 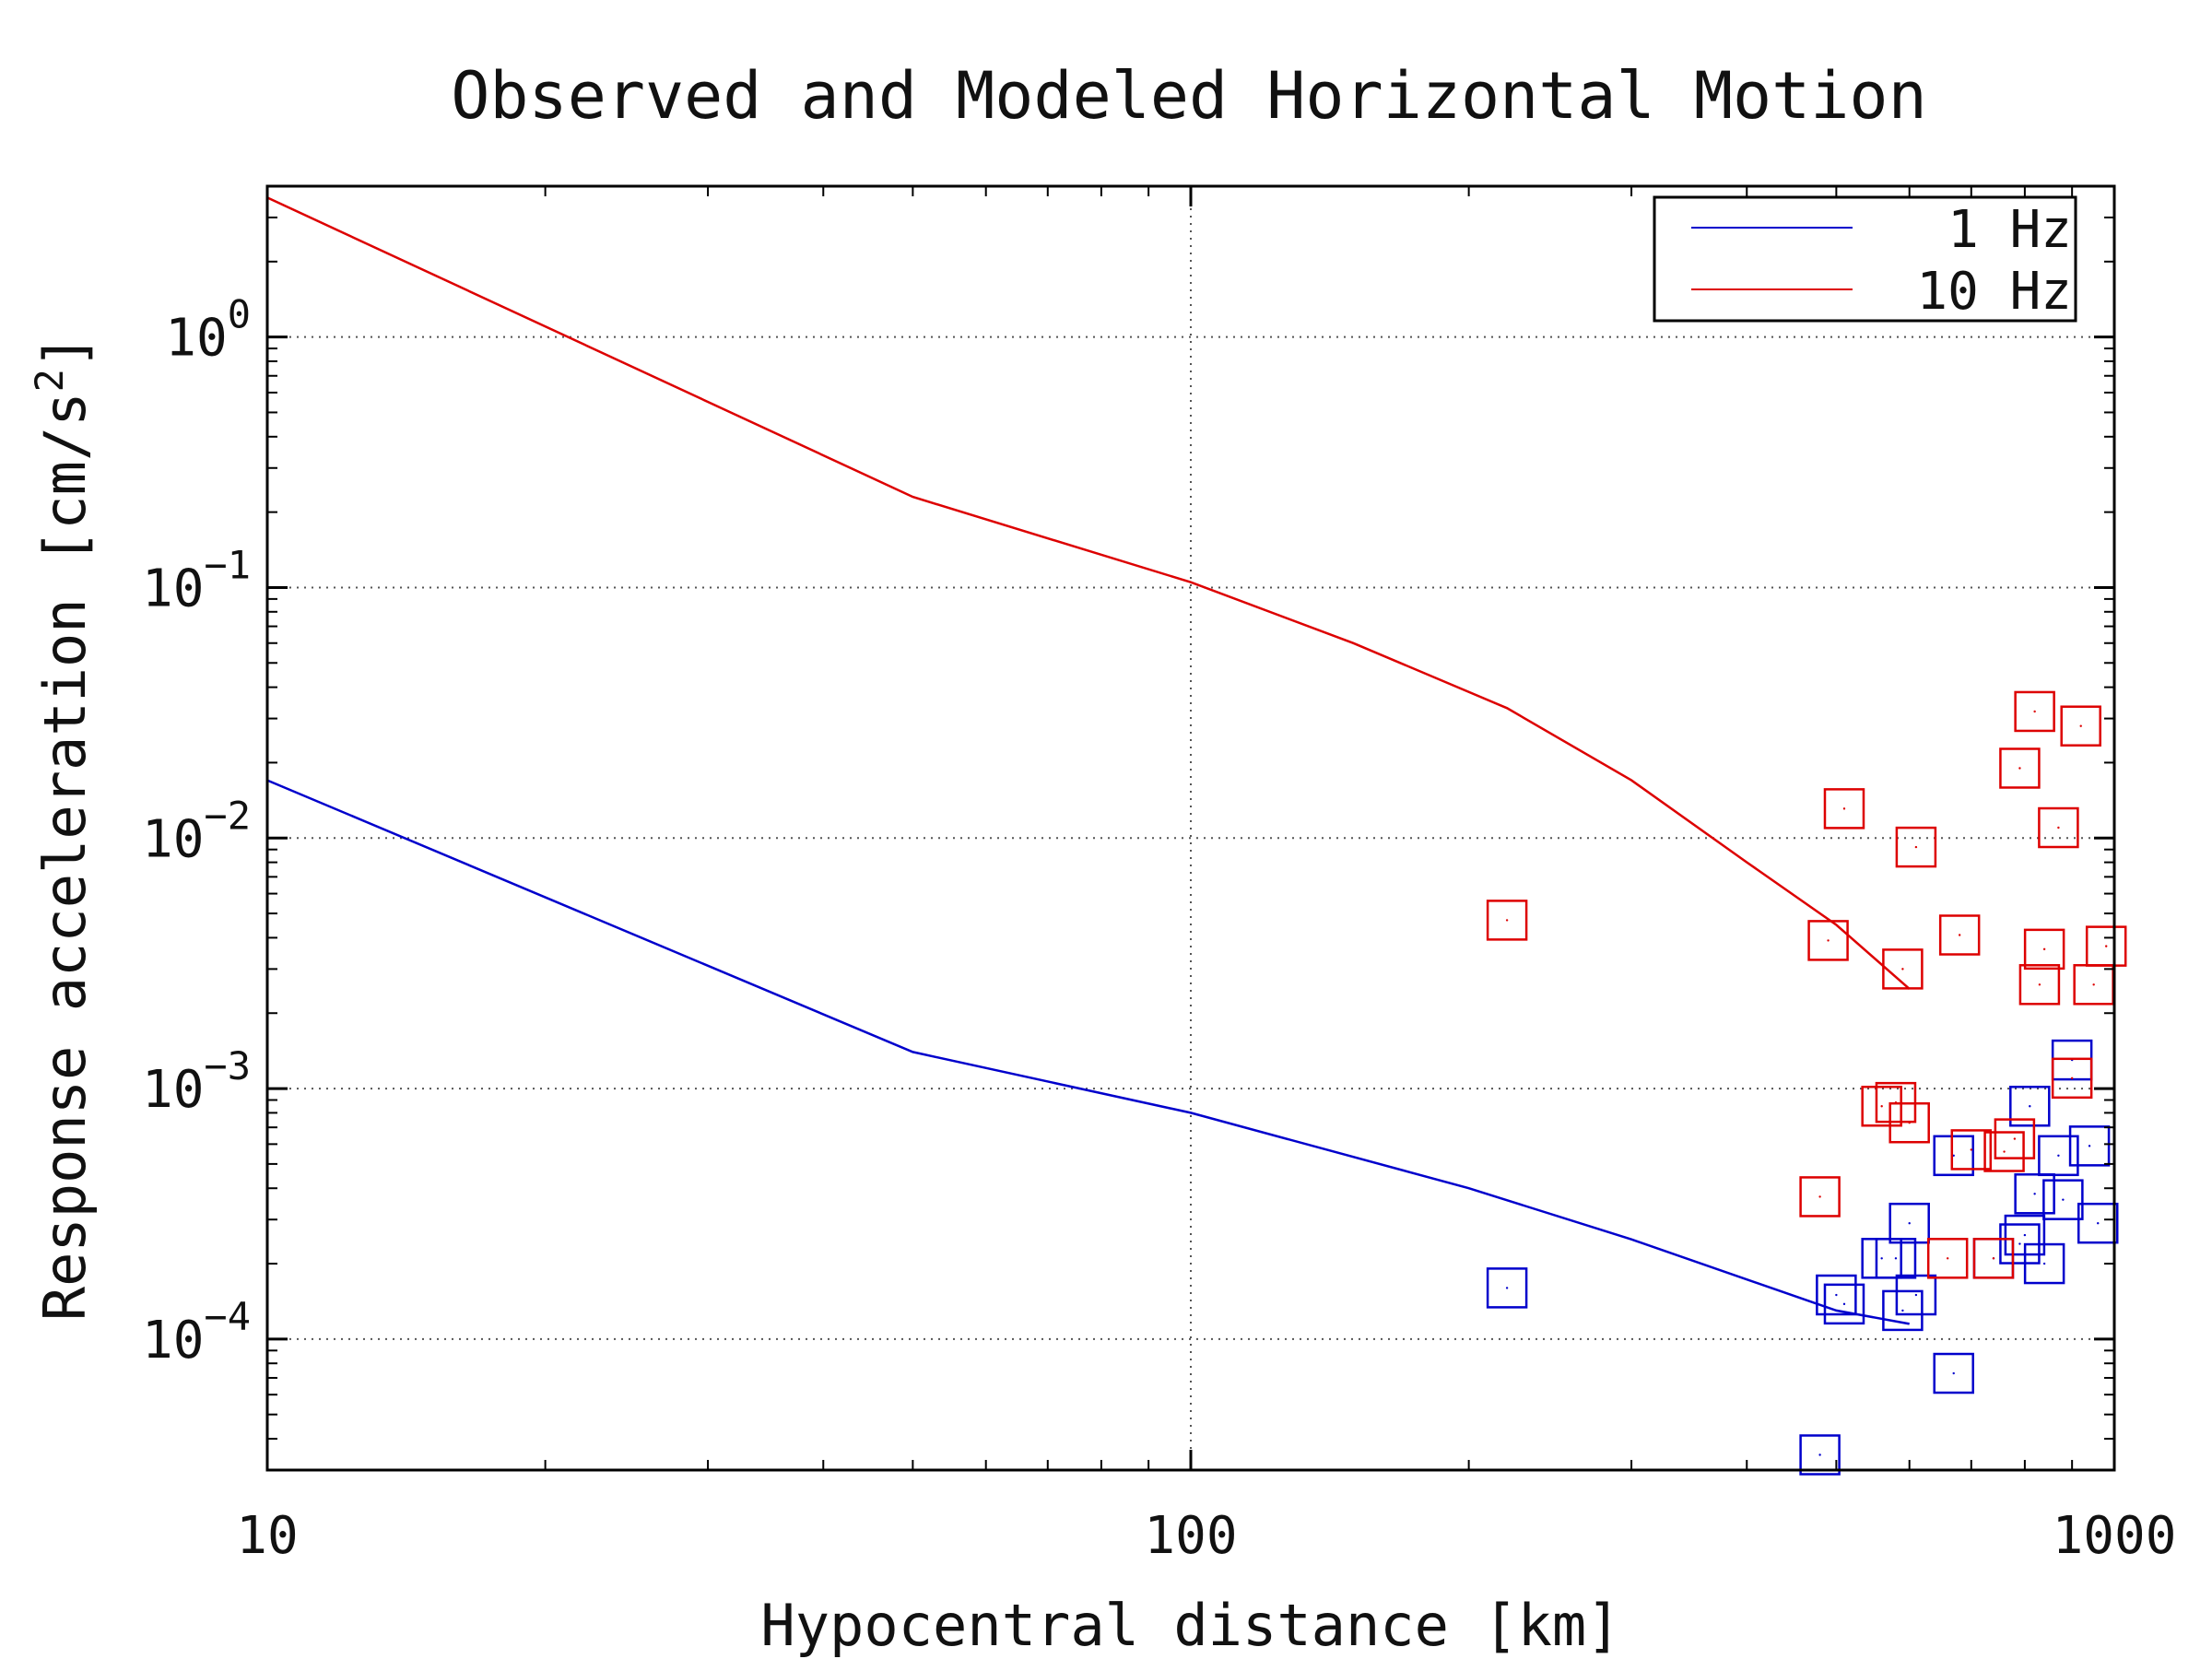 I want to click on x-tick-labels: 10 100 1000, so click(x=1206, y=1536).